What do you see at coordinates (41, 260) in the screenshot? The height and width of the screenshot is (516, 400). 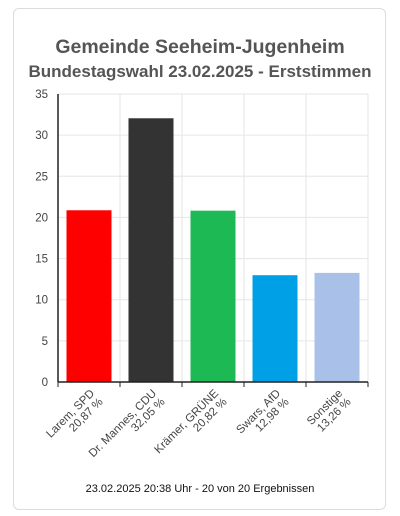 I see `y-tick-label: 15` at bounding box center [41, 260].